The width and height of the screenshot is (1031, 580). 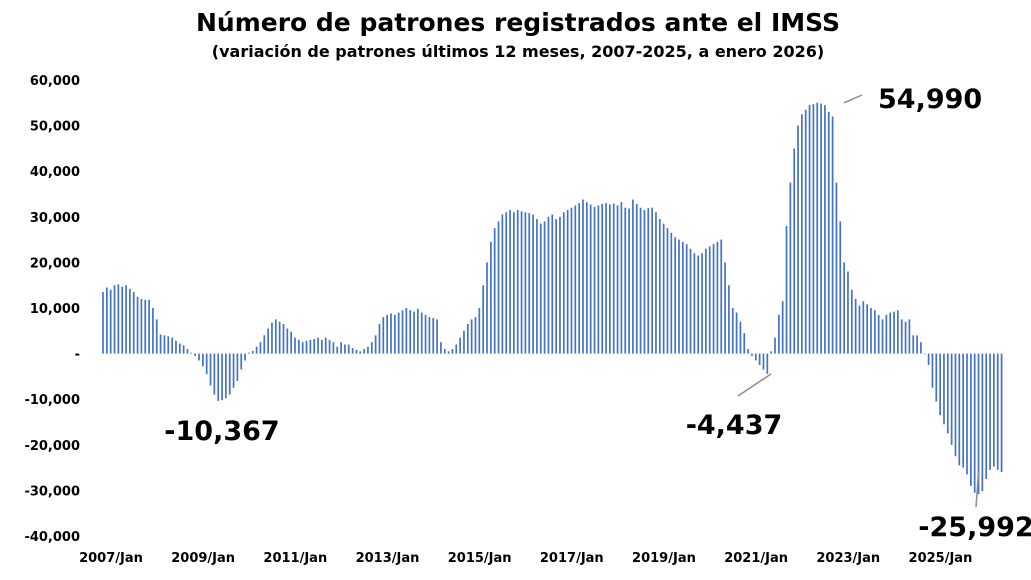 What do you see at coordinates (974, 527) in the screenshot?
I see `callout-label: -25,992` at bounding box center [974, 527].